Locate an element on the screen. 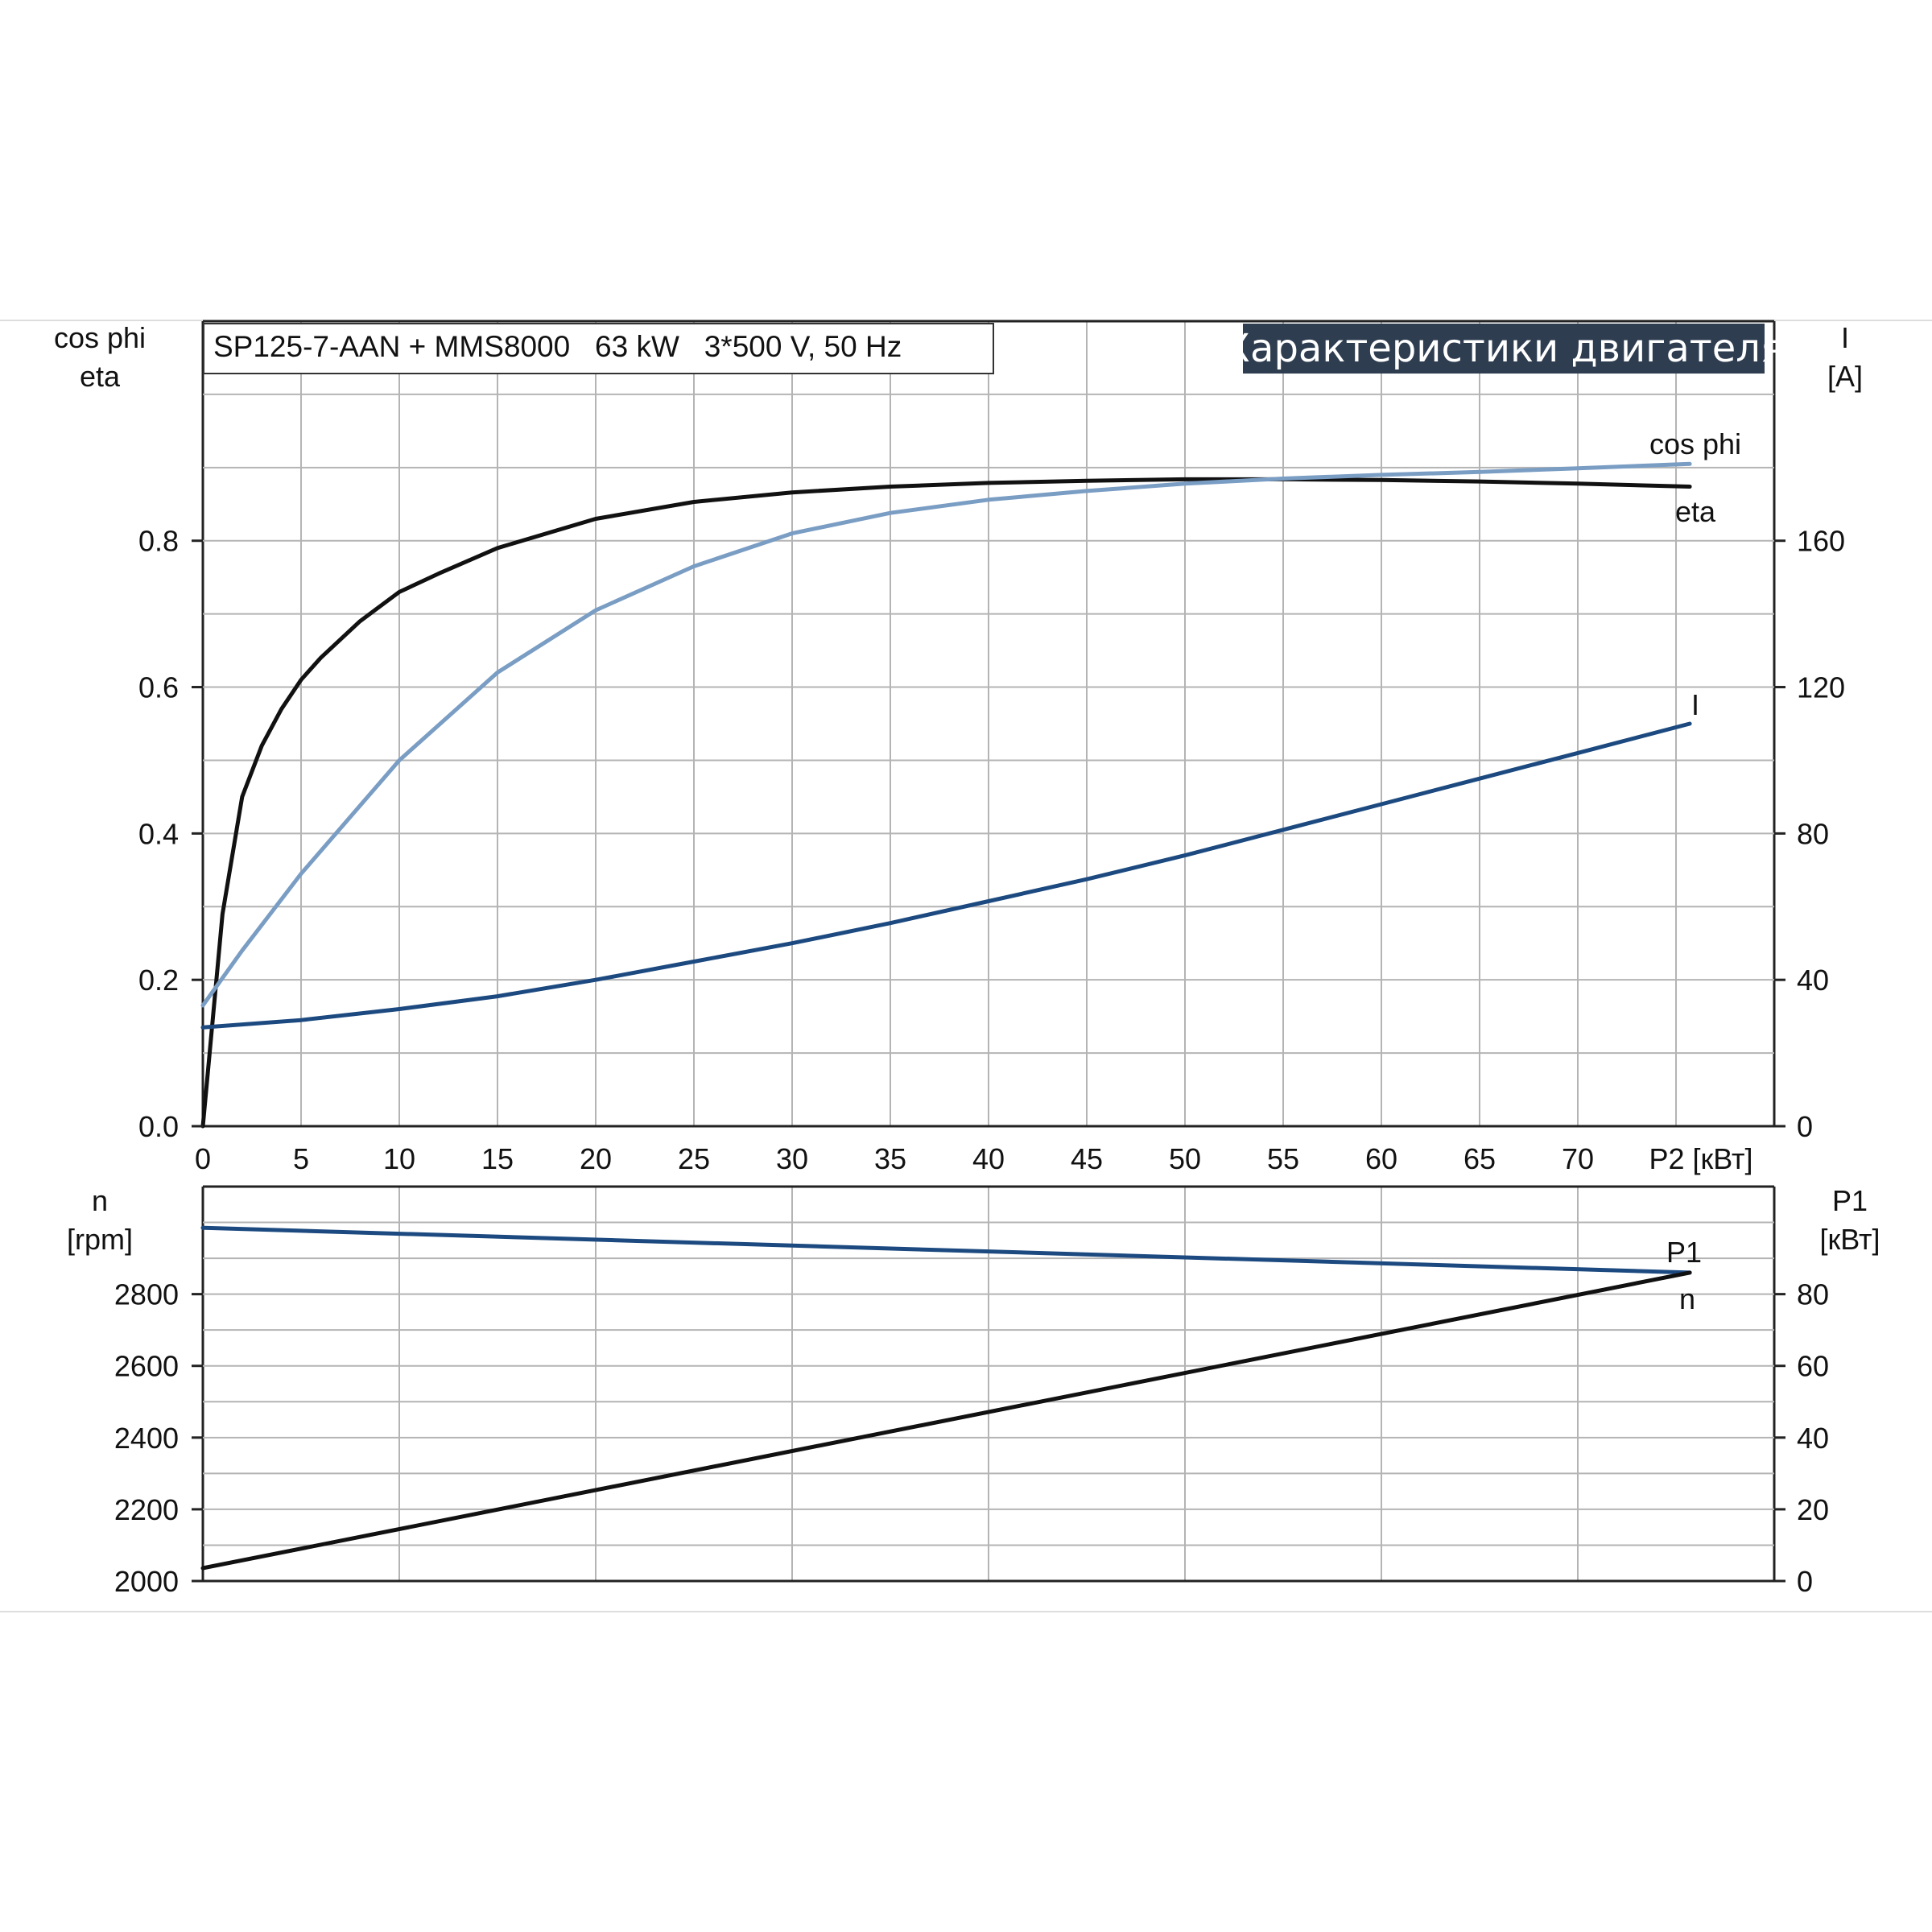  left-tick-label: 2600 is located at coordinates (146, 1366).